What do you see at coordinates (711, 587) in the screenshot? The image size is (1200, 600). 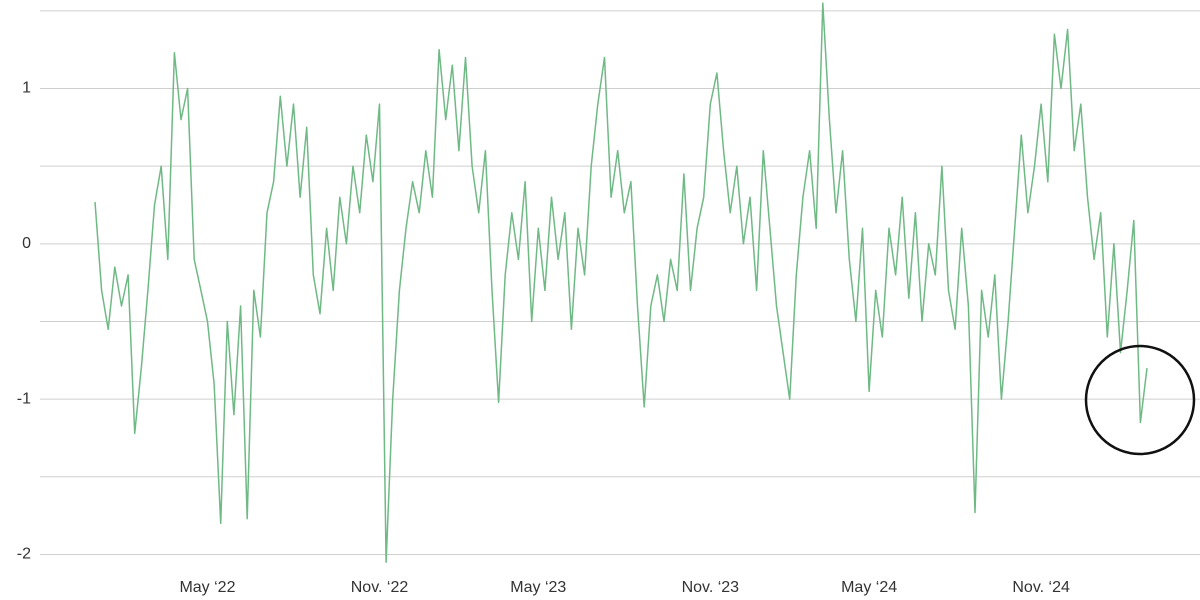 I see `x-tick-label: Nov. ‘23` at bounding box center [711, 587].